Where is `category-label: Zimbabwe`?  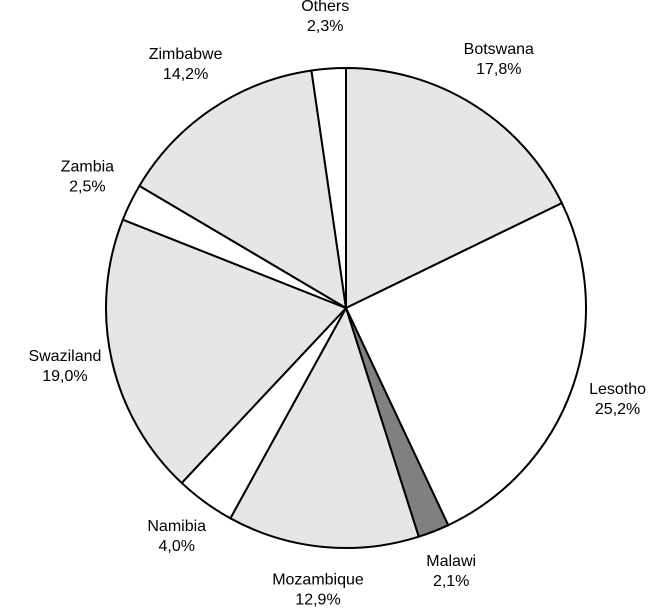 category-label: Zimbabwe is located at coordinates (186, 54).